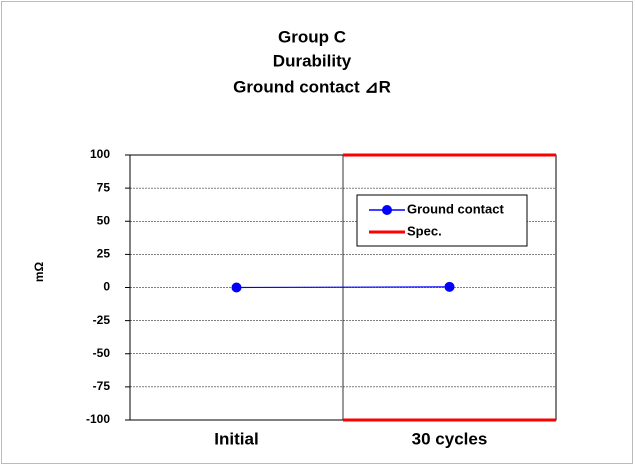 The height and width of the screenshot is (466, 635). What do you see at coordinates (312, 36) in the screenshot?
I see `chart-title: Group C` at bounding box center [312, 36].